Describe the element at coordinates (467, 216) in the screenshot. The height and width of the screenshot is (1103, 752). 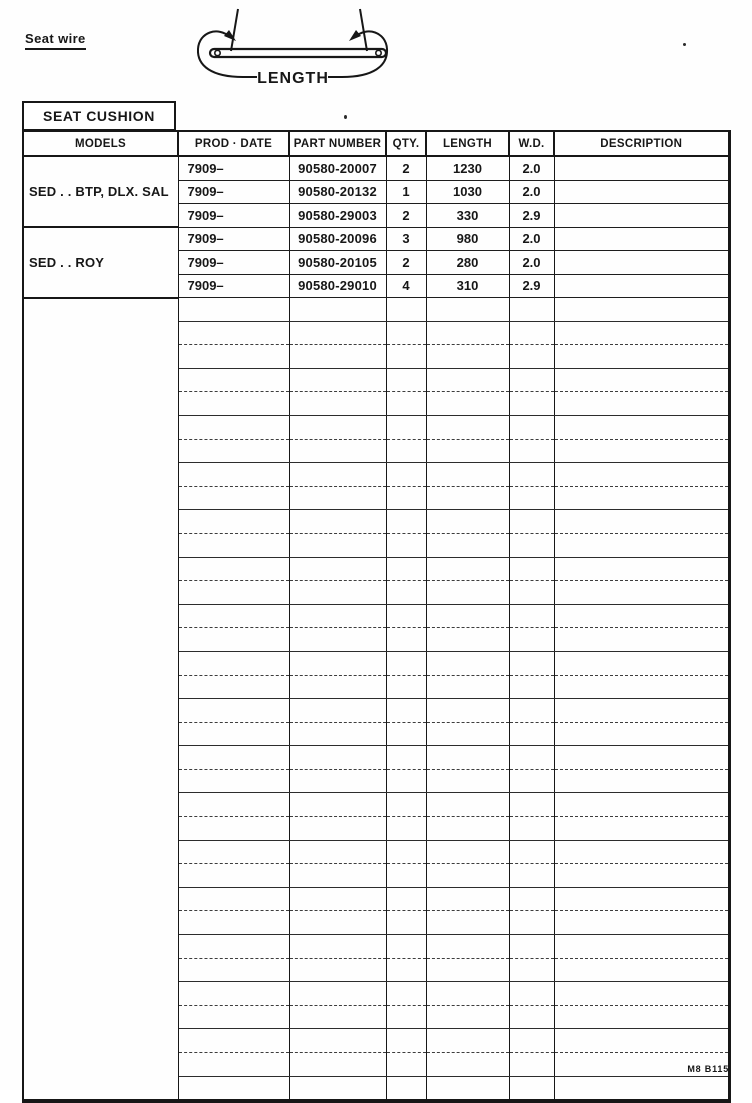
I see `length-cell: 330` at that location.